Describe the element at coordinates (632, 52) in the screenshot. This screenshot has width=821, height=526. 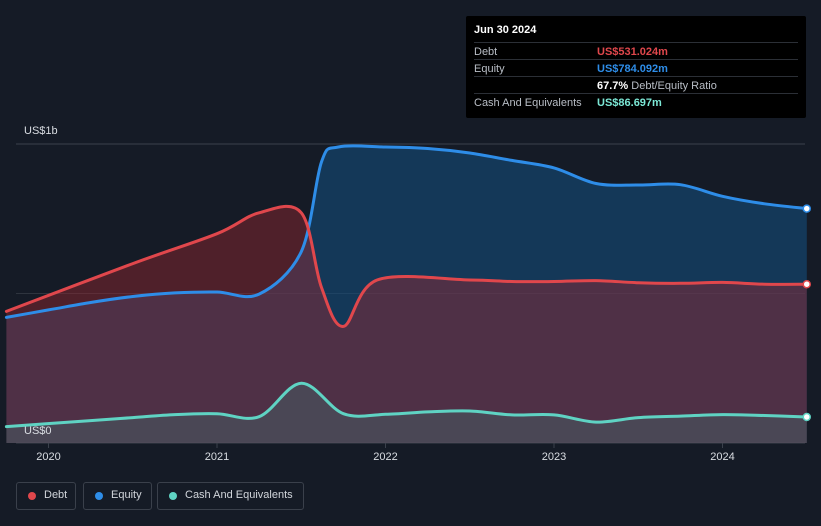
I see `tooltip-value-debt: US$531.024m` at that location.